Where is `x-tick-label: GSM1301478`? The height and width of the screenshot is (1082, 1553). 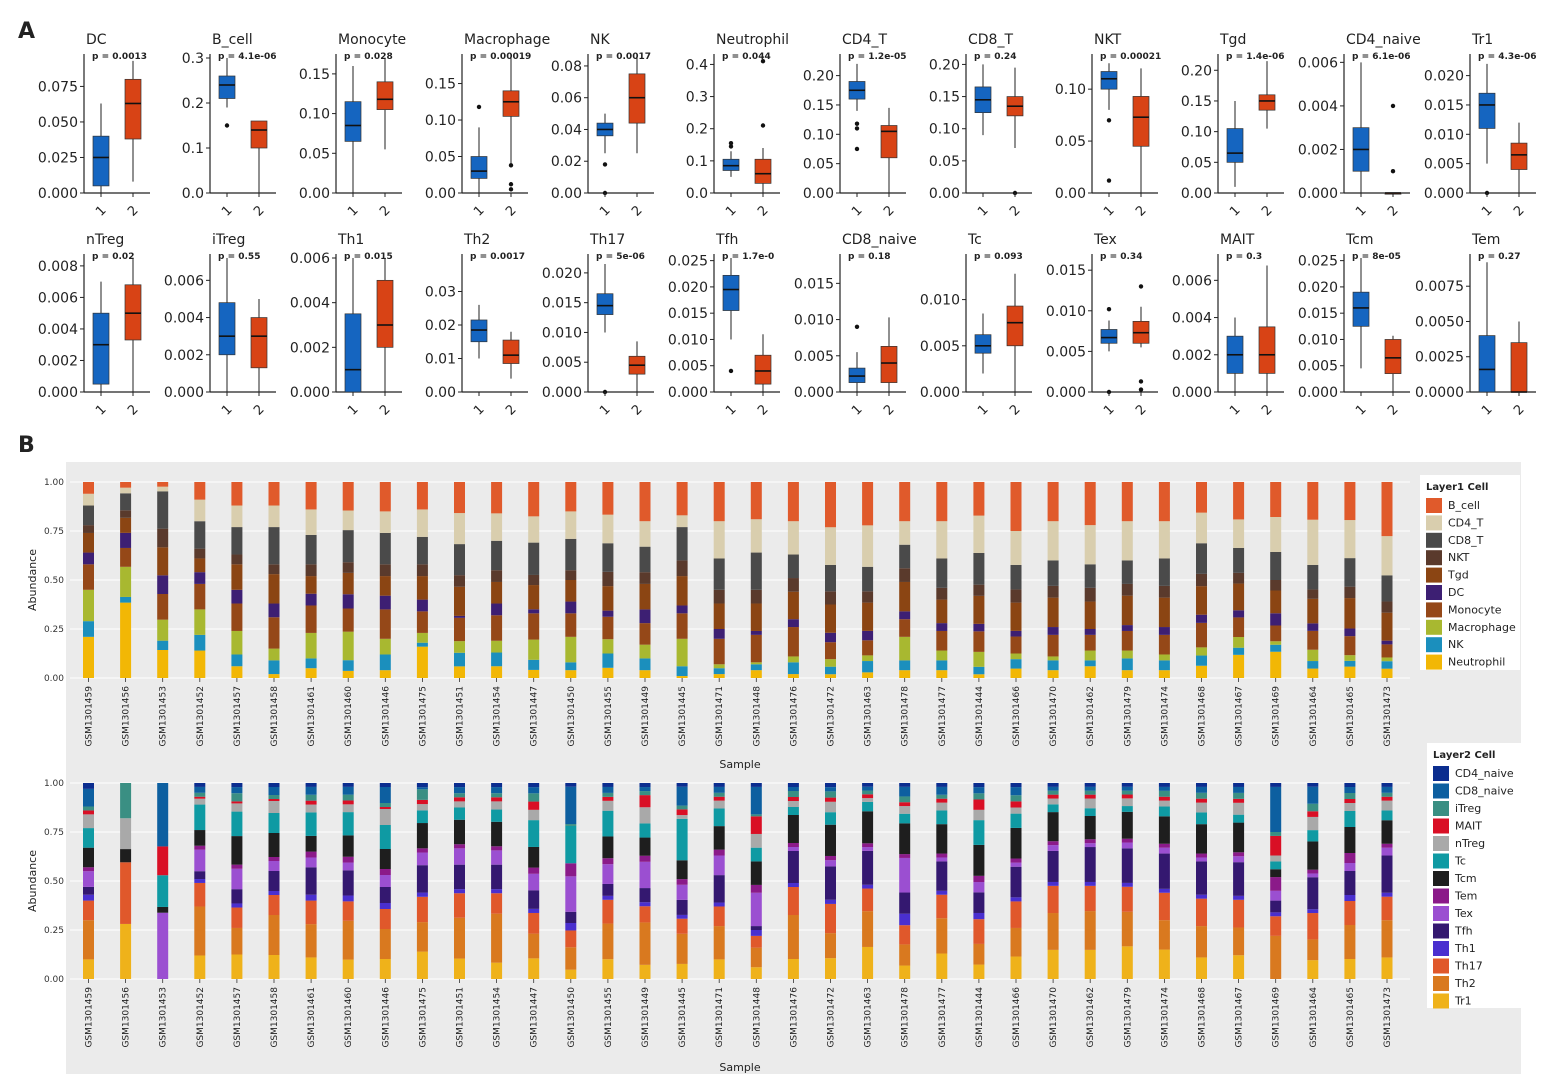
x-tick-label: GSM1301478 is located at coordinates (906, 1017).